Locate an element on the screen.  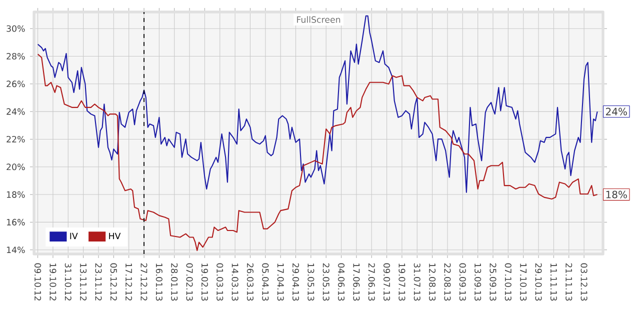
x-tick-label: 17.10.13 is located at coordinates (523, 282).